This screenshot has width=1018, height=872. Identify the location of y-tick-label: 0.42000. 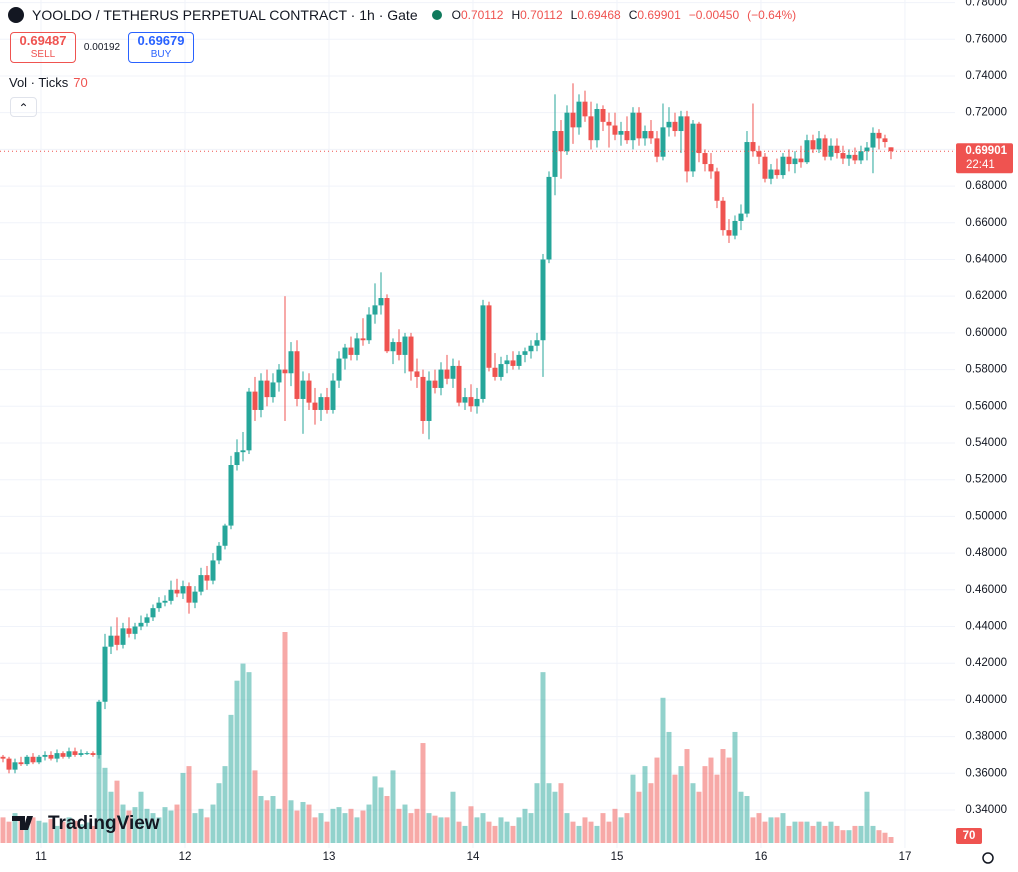
(986, 663).